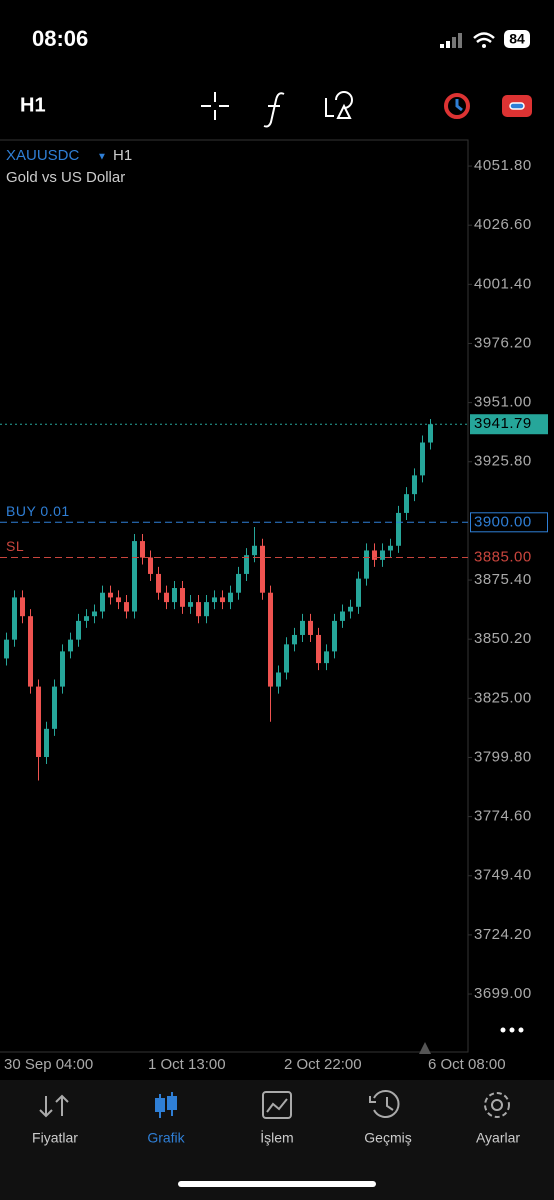  Describe the element at coordinates (60, 38) in the screenshot. I see `status-time: 08:06` at that location.